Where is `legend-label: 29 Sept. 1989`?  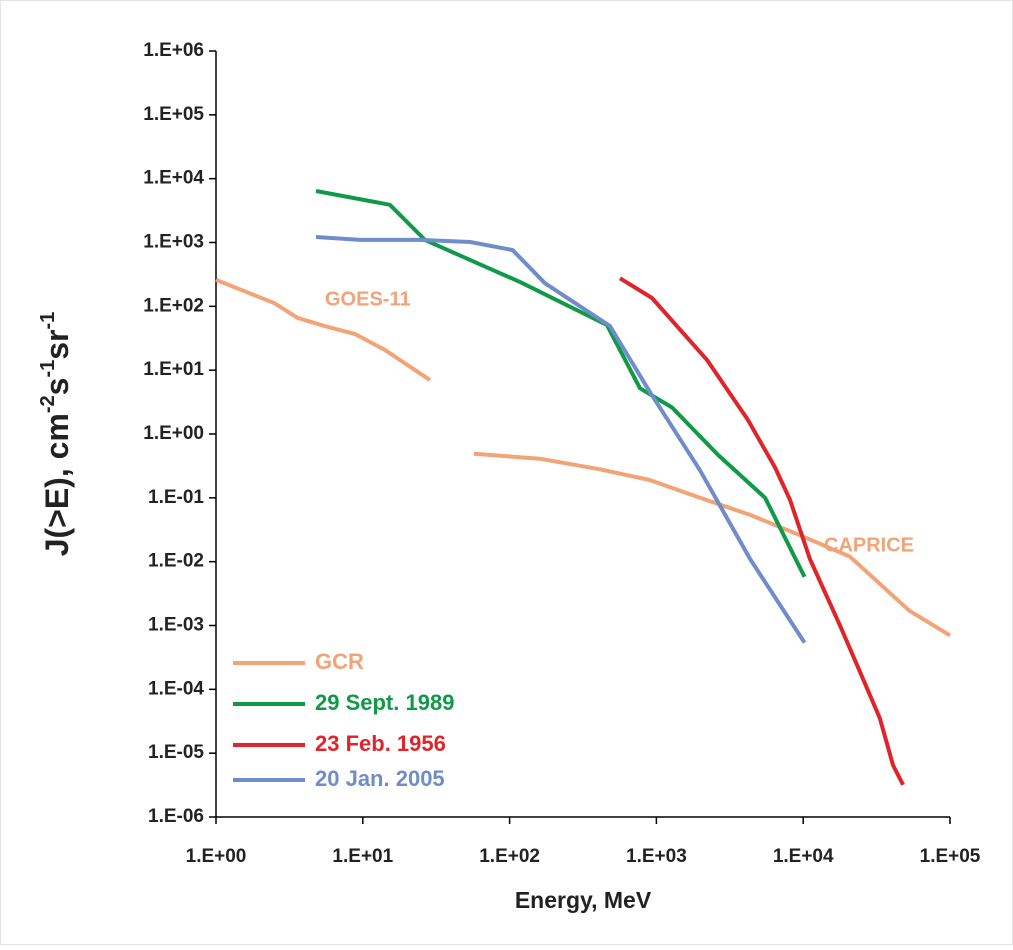 legend-label: 29 Sept. 1989 is located at coordinates (384, 702).